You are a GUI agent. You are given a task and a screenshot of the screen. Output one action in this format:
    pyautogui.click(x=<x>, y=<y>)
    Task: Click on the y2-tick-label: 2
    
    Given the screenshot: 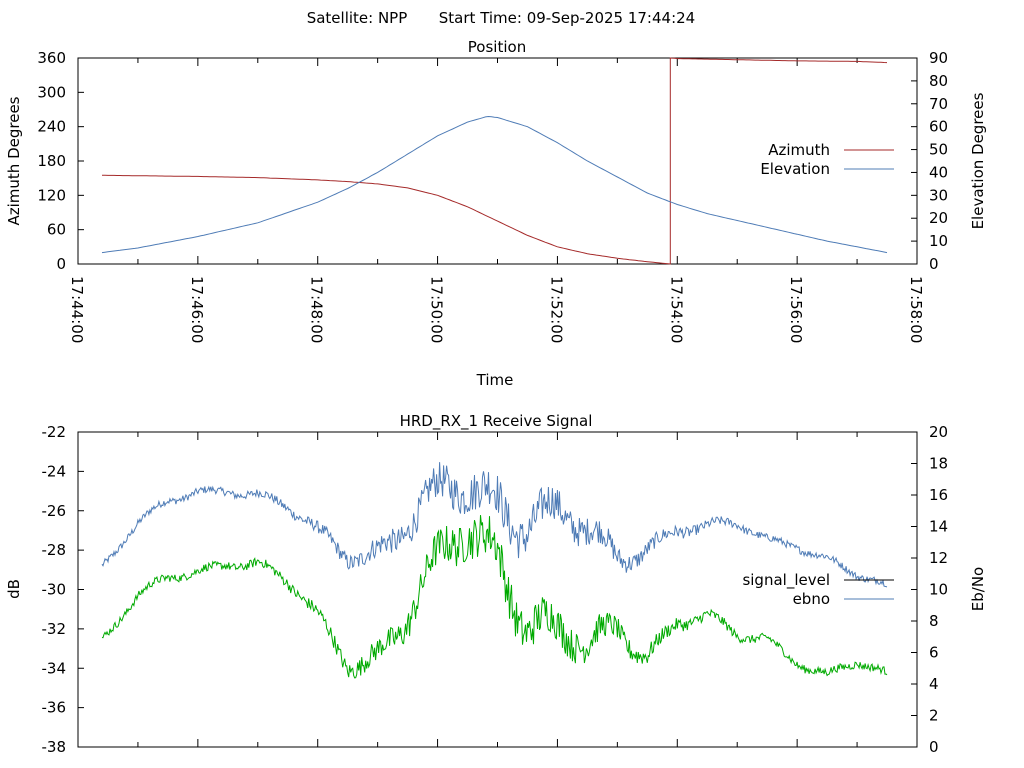 What is the action you would take?
    pyautogui.click(x=934, y=716)
    